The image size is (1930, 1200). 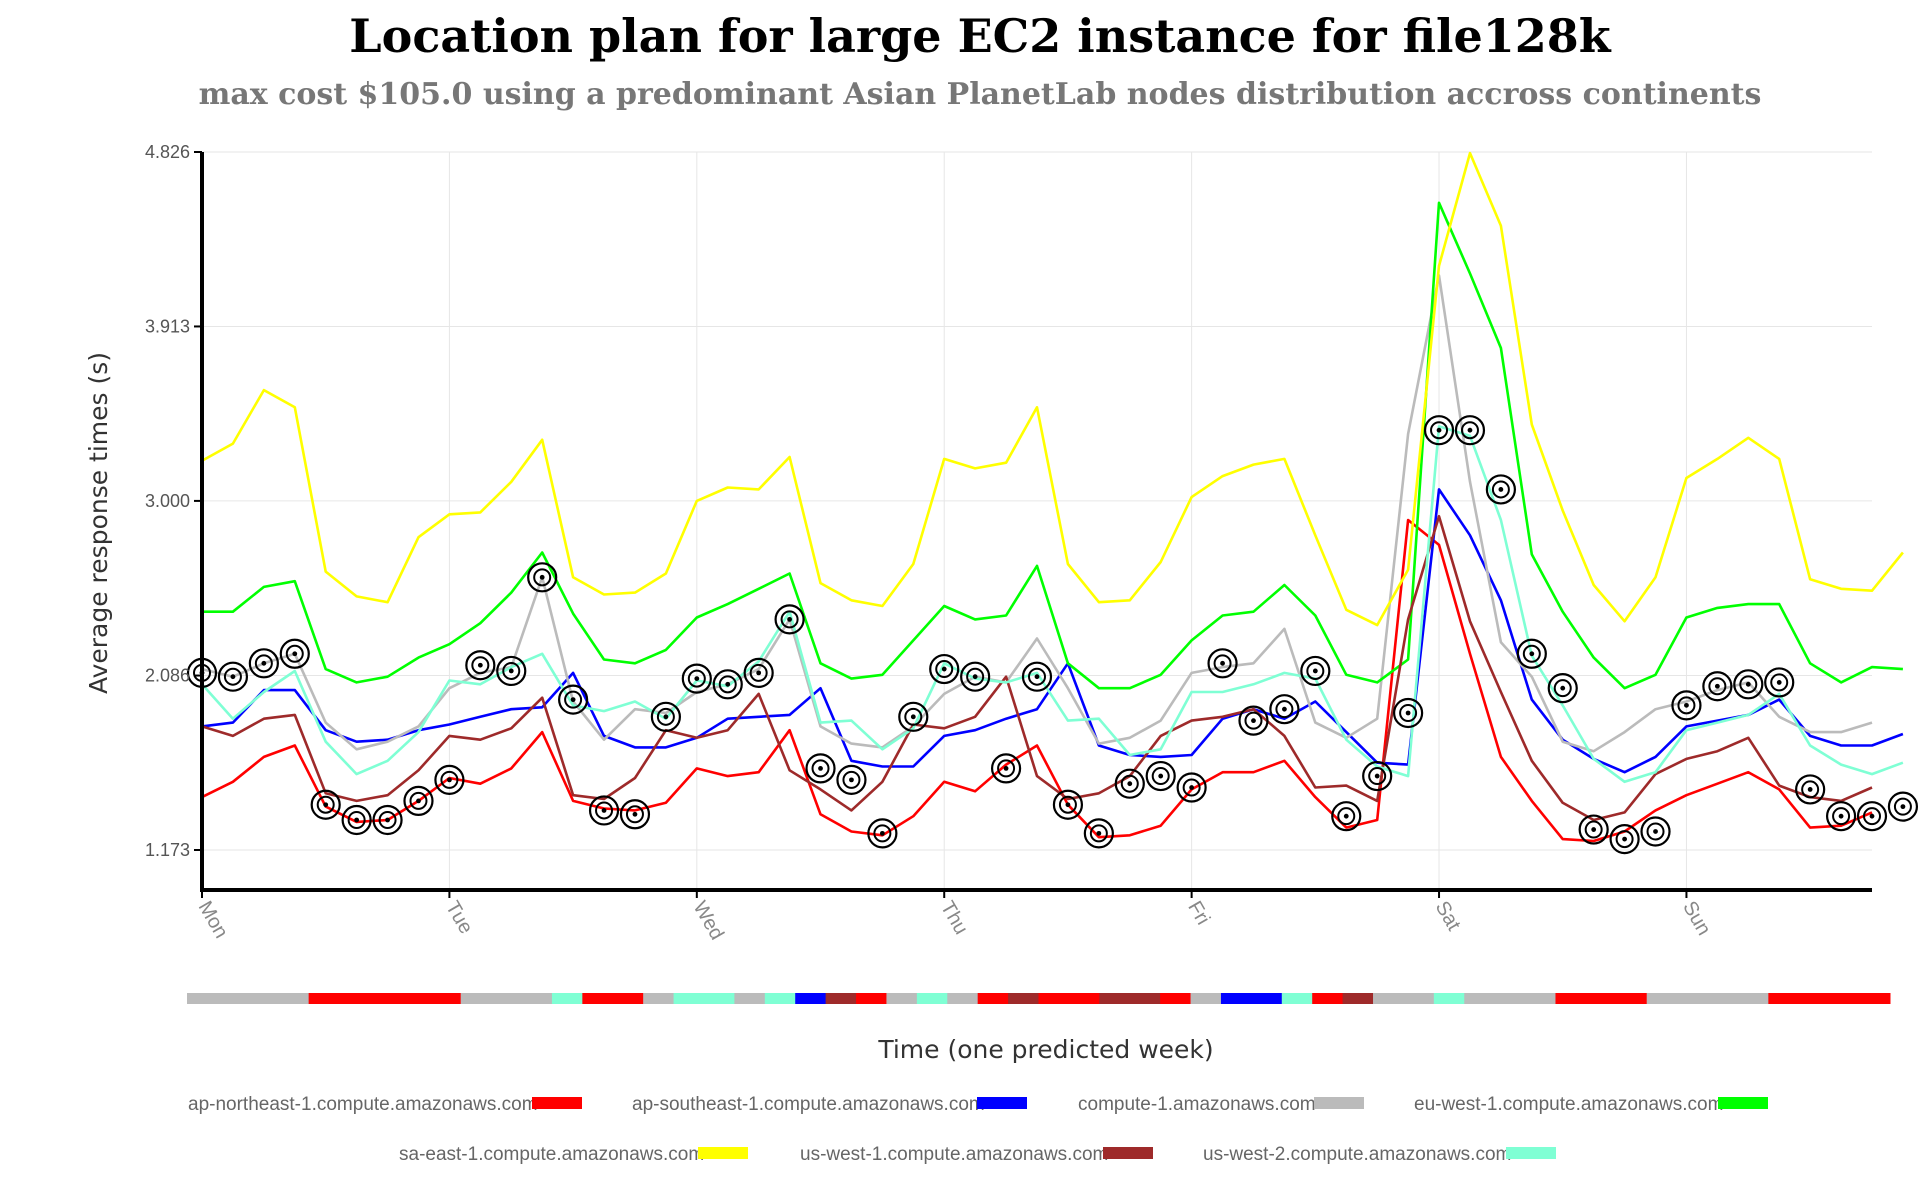 What do you see at coordinates (1379, 1154) in the screenshot?
I see `legend-item: us-west-2.compute.amazonaws.com` at bounding box center [1379, 1154].